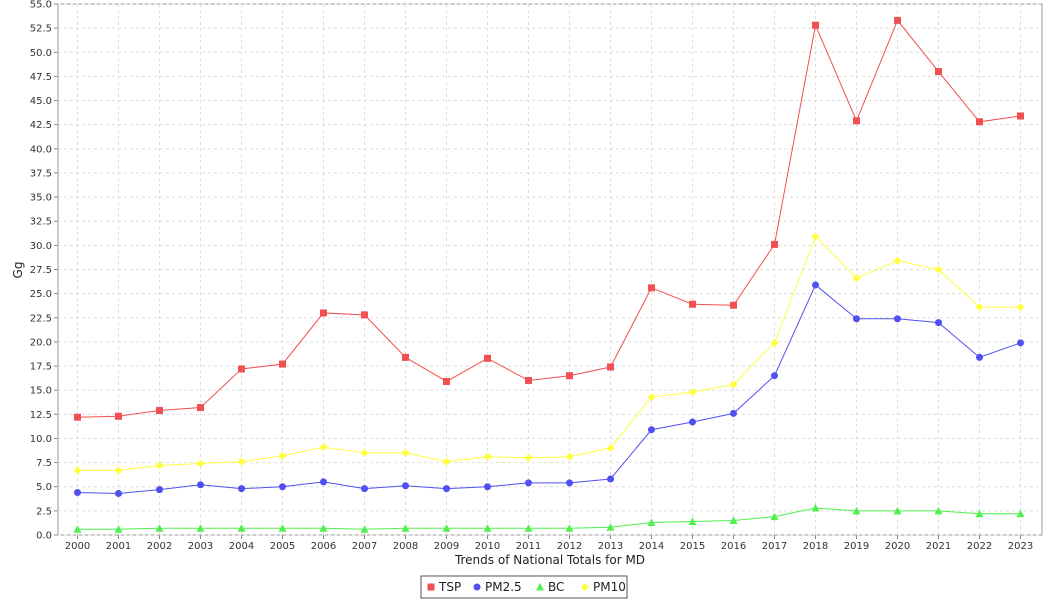 This screenshot has width=1050, height=600. I want to click on legend-marker-bc, so click(540, 587).